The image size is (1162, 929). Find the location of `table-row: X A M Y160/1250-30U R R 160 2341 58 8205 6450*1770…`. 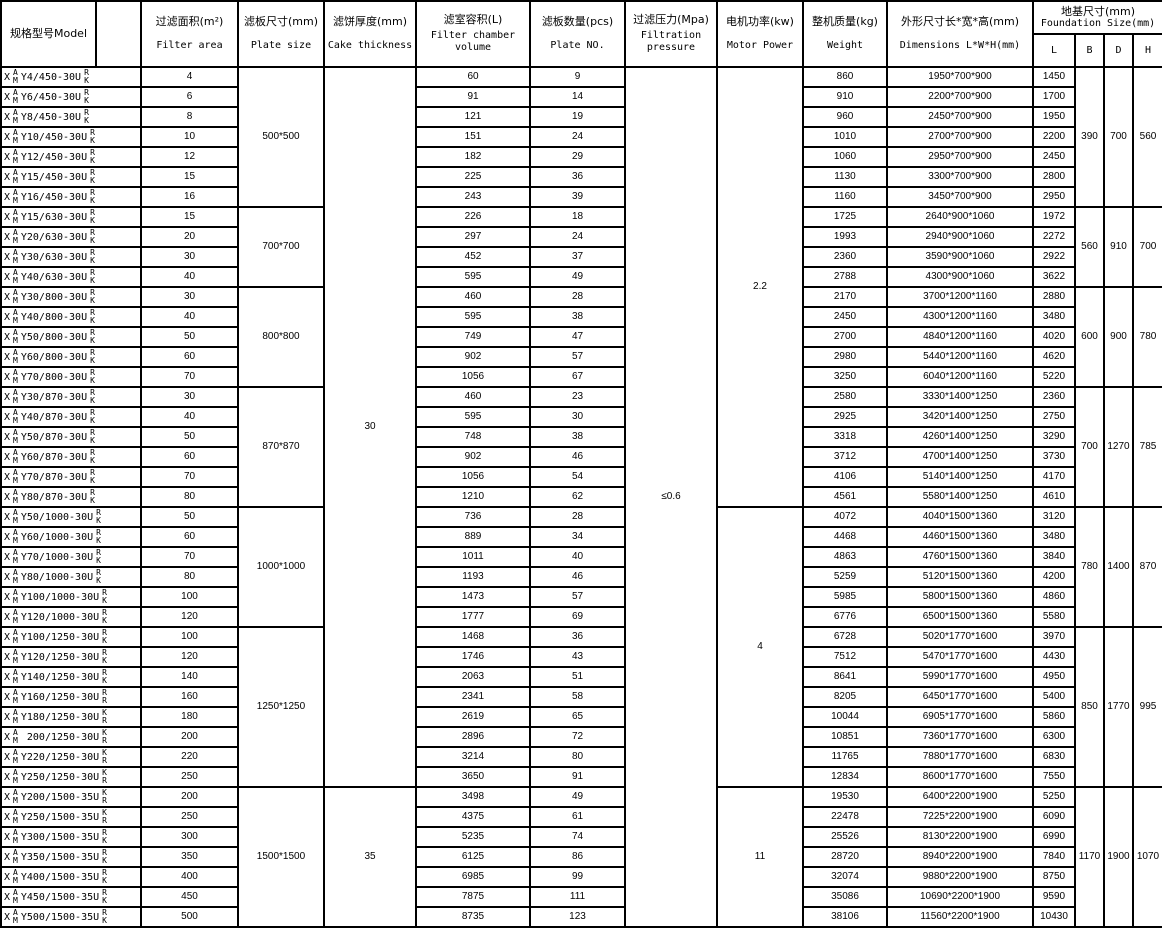

table-row: X A M Y160/1250-30U R R 160 2341 58 8205 6450*1770… is located at coordinates (581, 697).